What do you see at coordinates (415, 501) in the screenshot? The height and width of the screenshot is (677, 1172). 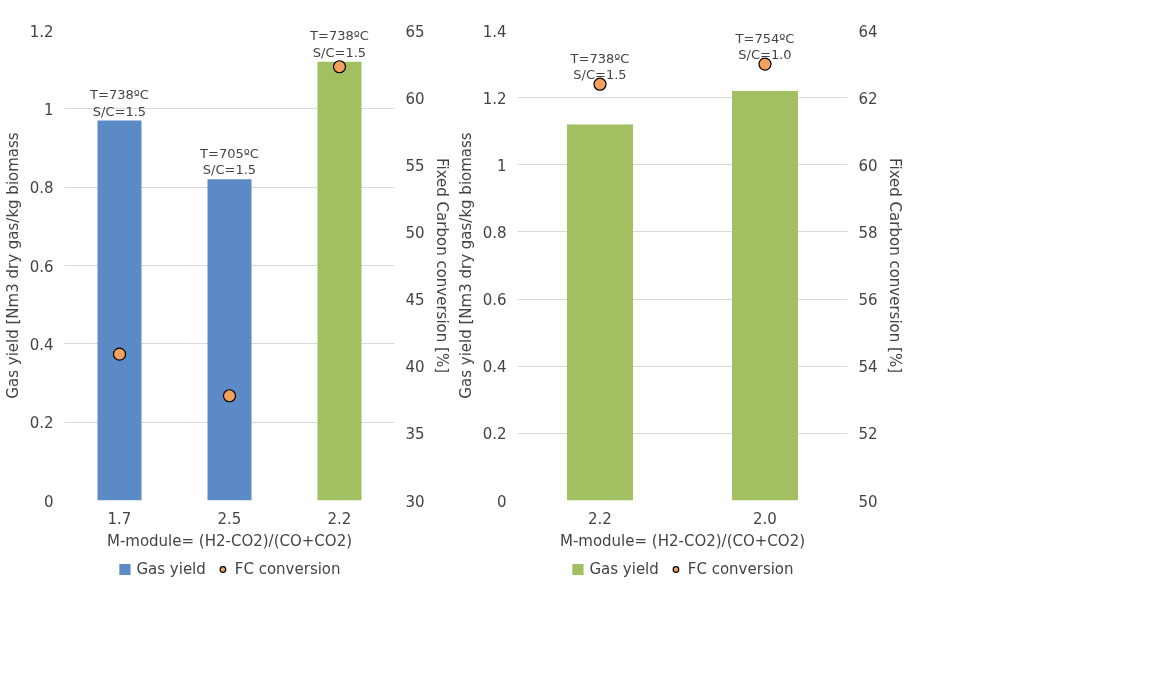 I see `y2-tick-label: 30` at bounding box center [415, 501].